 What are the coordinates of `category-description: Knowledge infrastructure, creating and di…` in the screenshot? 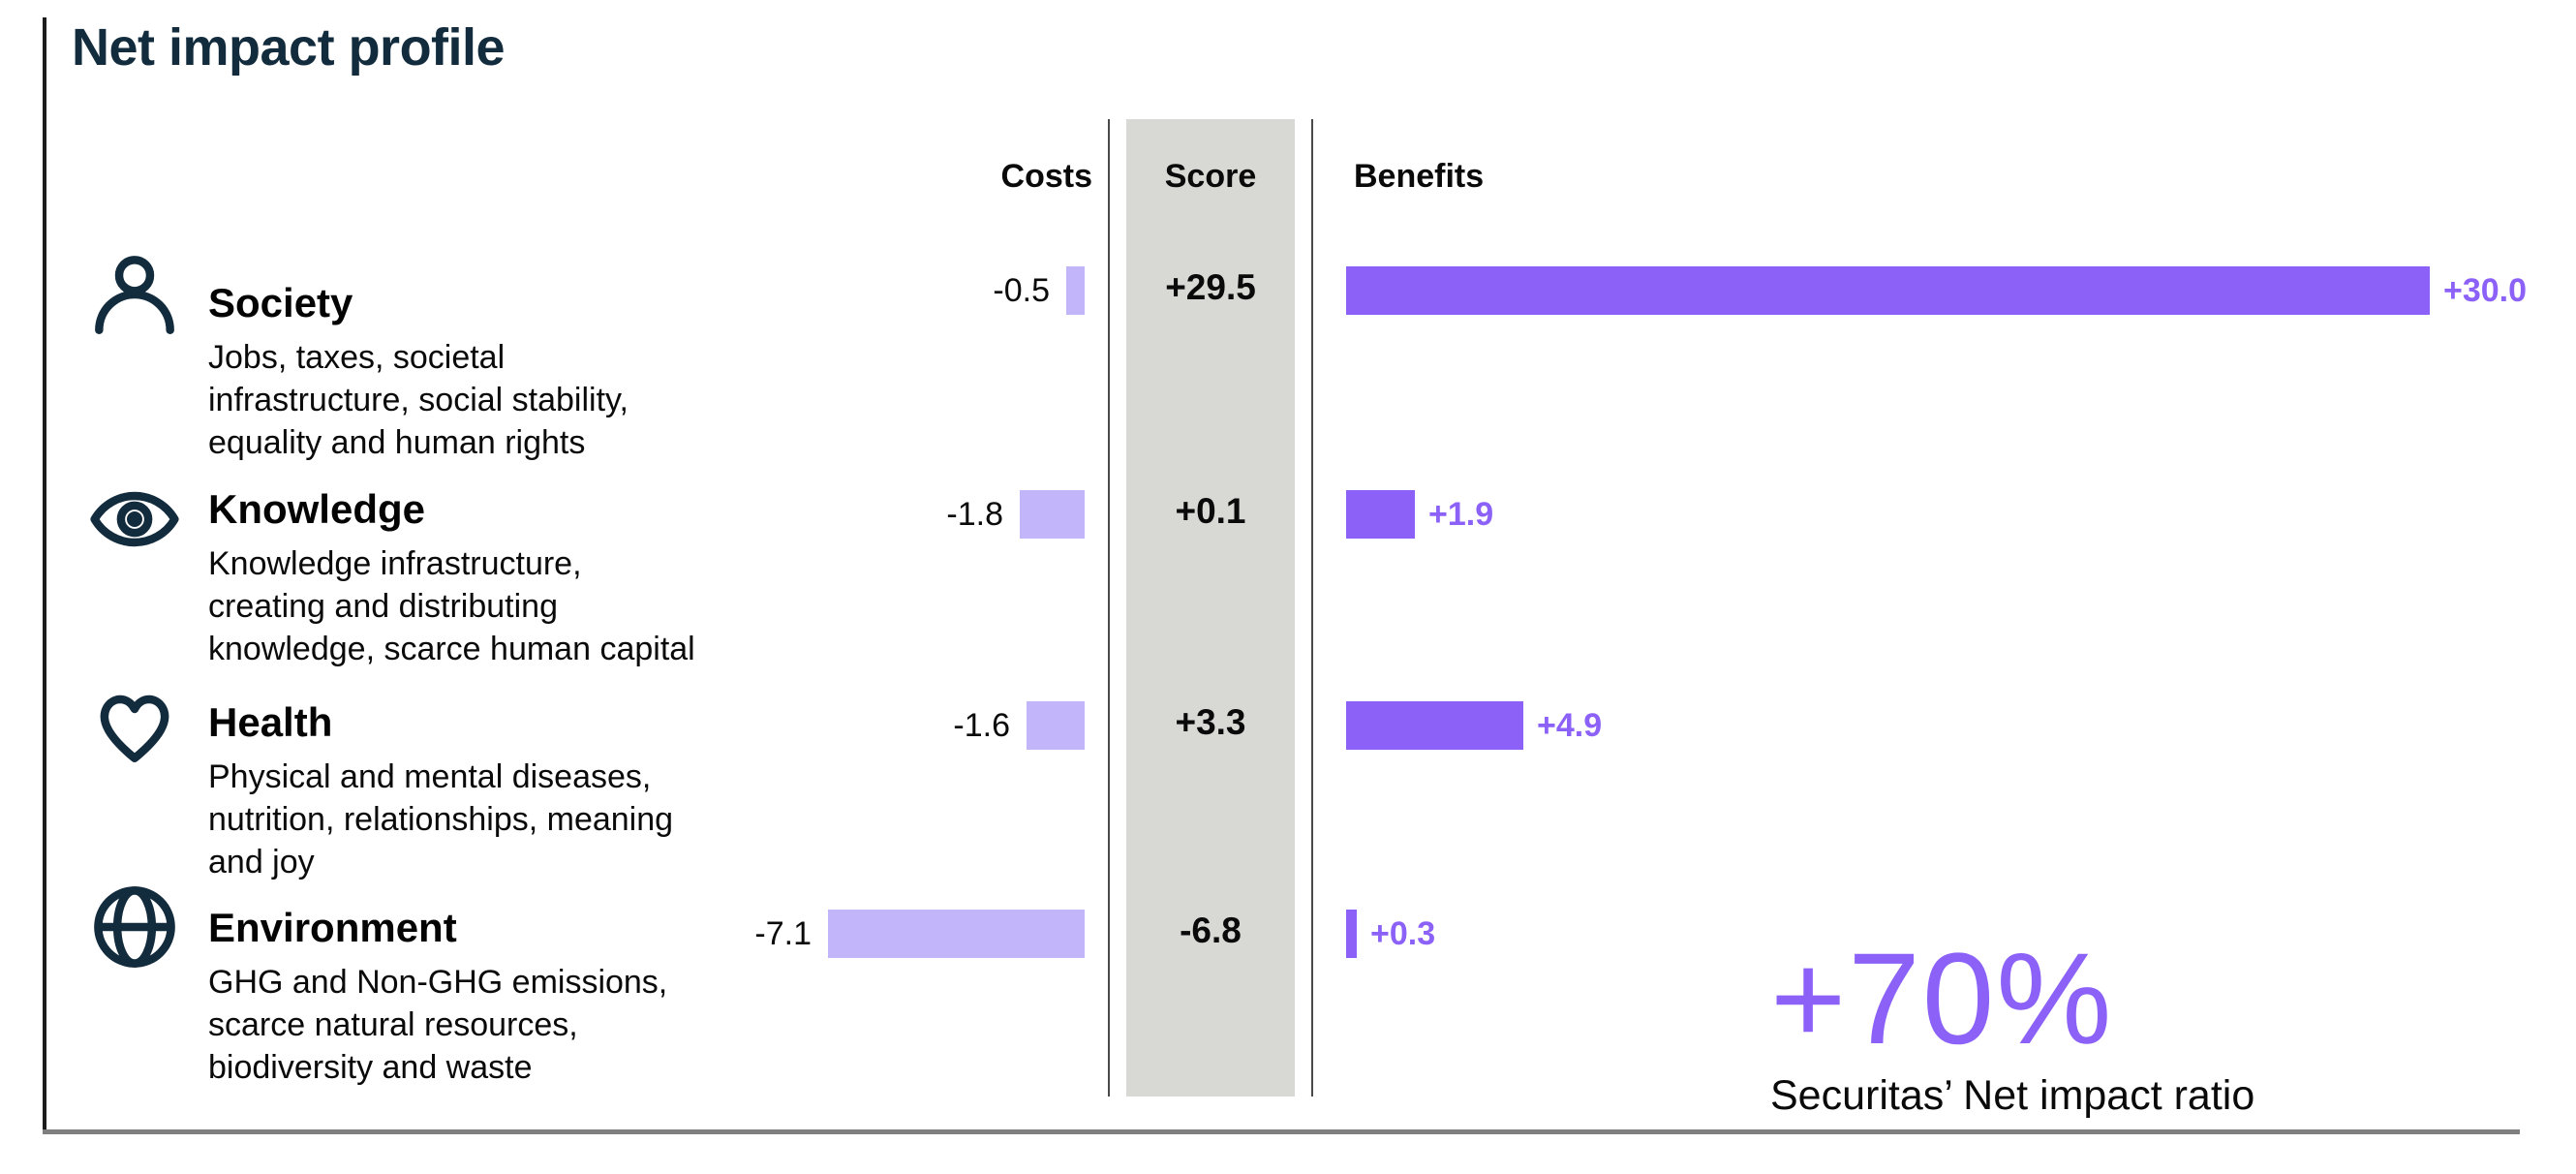 It's located at (451, 606).